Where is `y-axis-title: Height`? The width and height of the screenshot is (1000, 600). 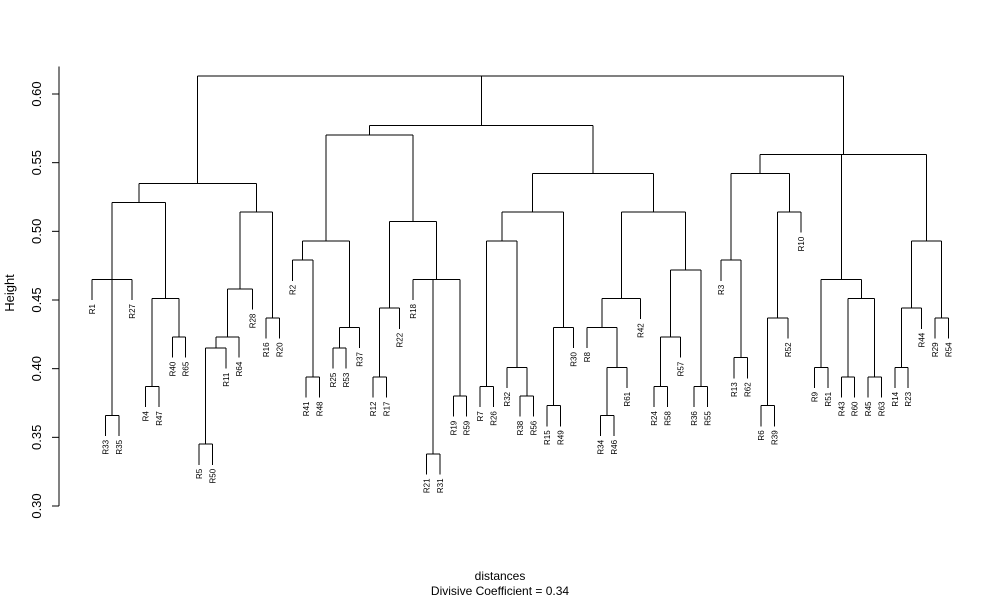
y-axis-title: Height is located at coordinates (9, 293).